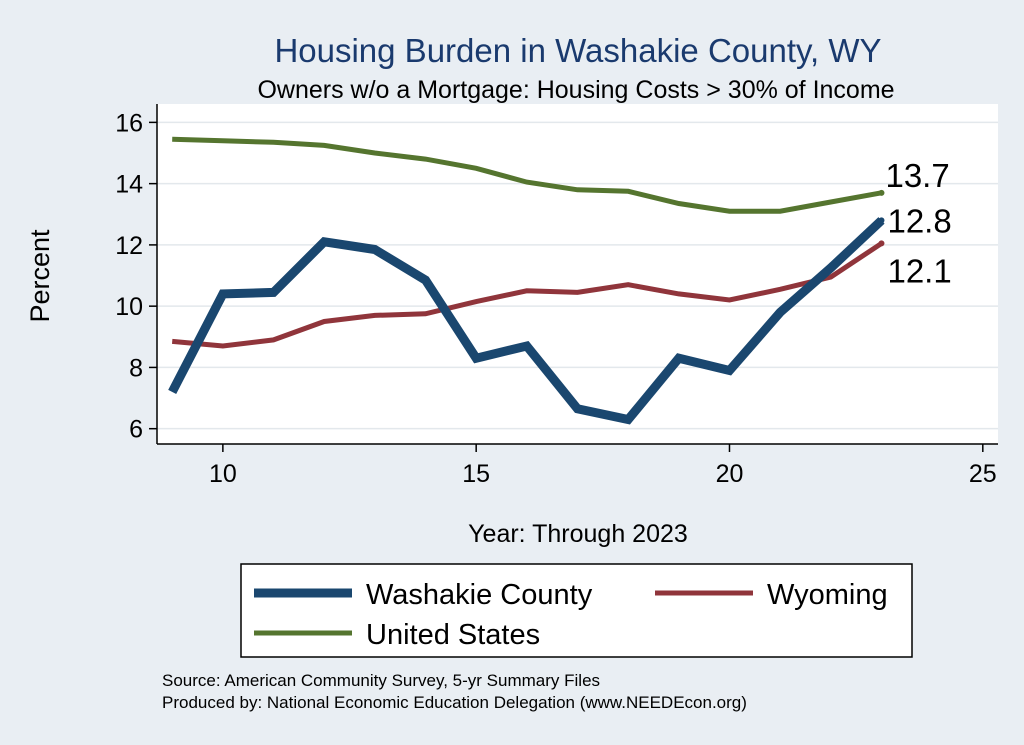  I want to click on x-tick-label-25: 25, so click(983, 474).